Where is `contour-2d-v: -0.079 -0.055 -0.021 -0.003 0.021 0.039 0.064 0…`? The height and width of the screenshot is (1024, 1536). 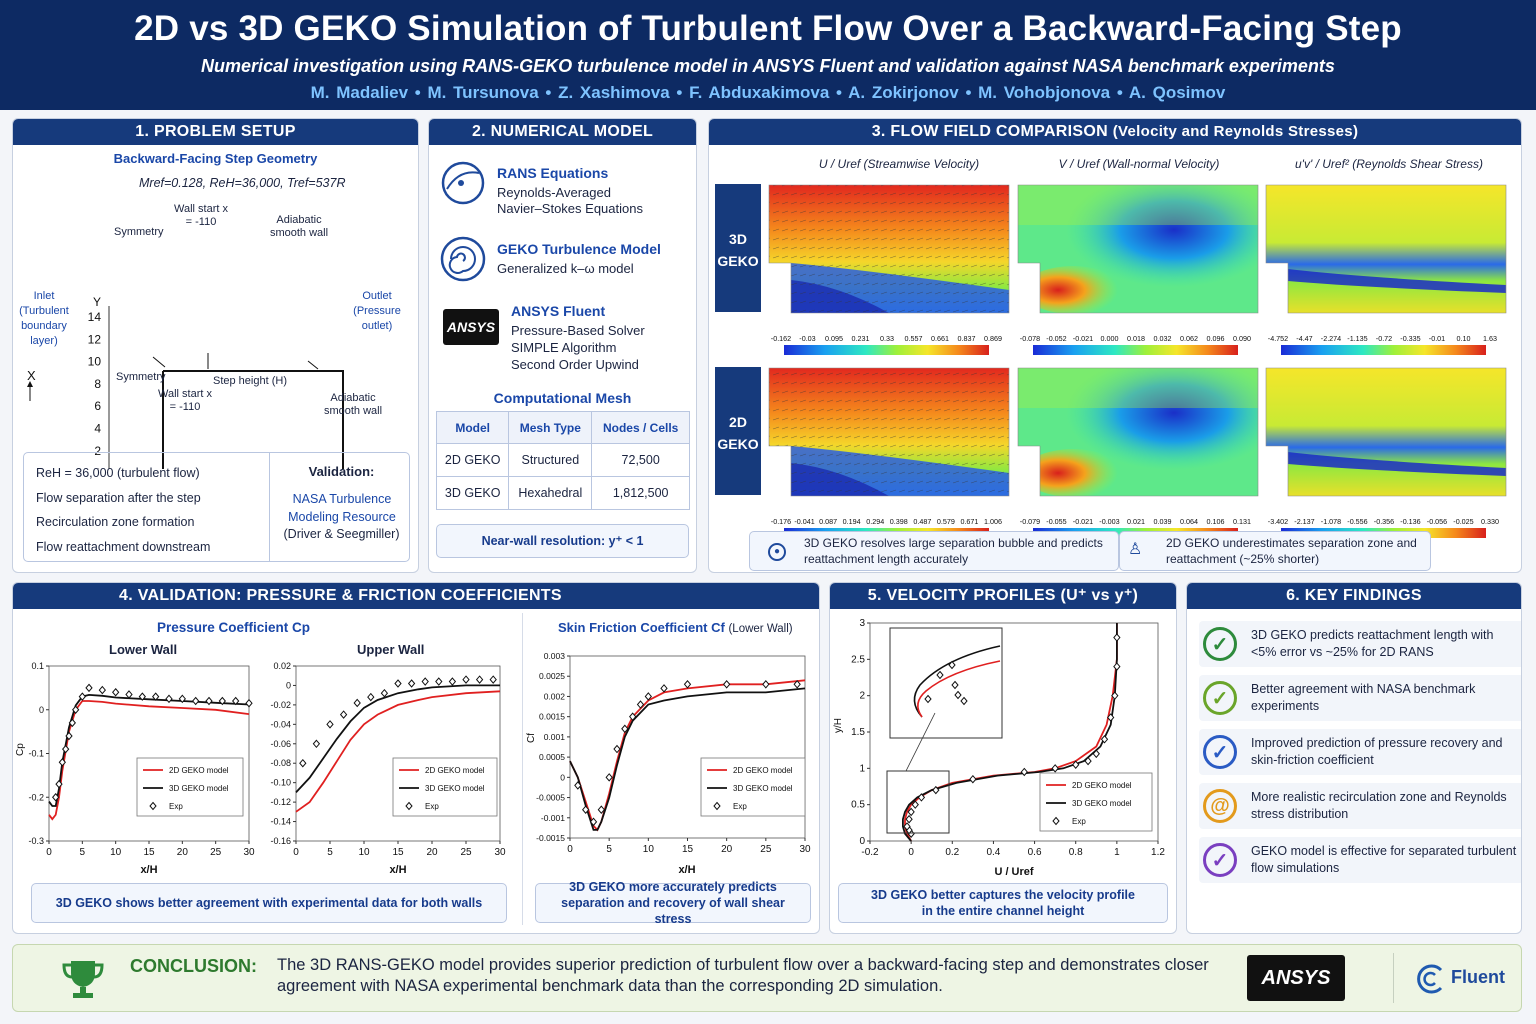
contour-2d-v: -0.079 -0.055 -0.021 -0.003 0.021 0.039 0.064 0… is located at coordinates (1138, 452).